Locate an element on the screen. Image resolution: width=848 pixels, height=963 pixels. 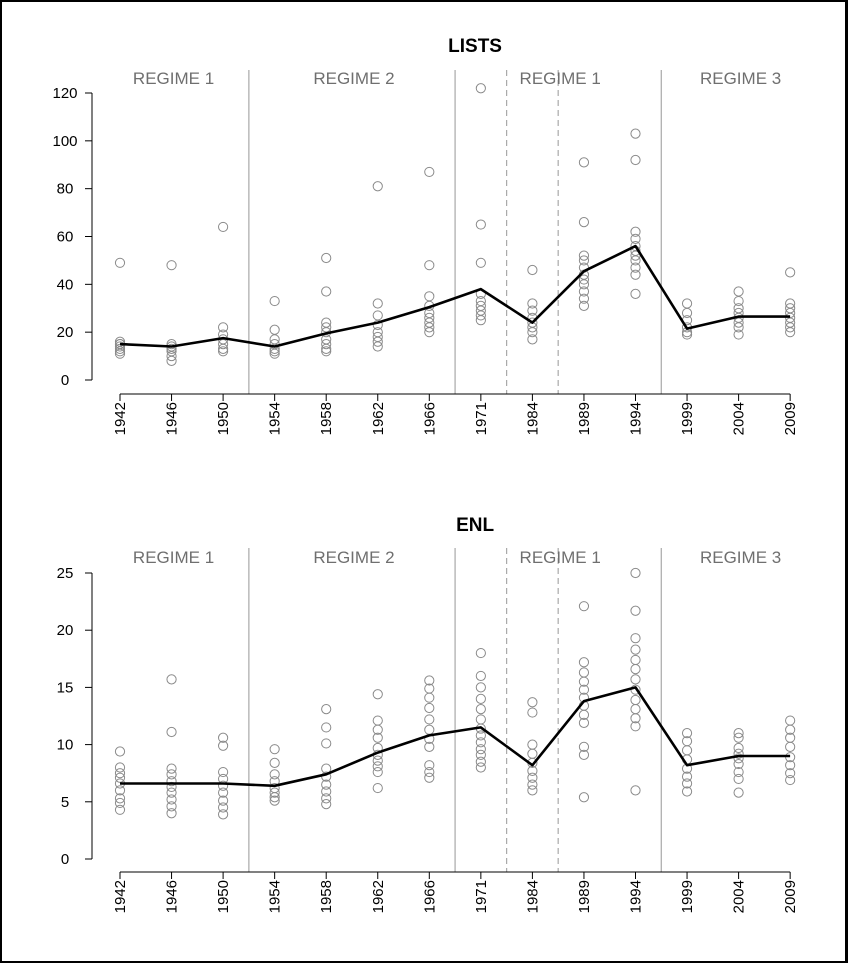
y-tick-label: 60 is located at coordinates (65, 237).